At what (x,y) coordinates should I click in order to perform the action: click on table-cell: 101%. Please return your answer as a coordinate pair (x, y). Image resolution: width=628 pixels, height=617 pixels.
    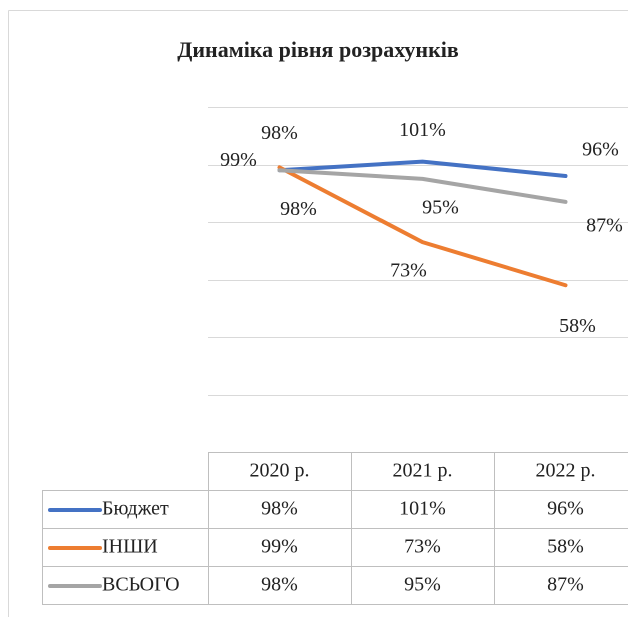
    Looking at the image, I should click on (422, 509).